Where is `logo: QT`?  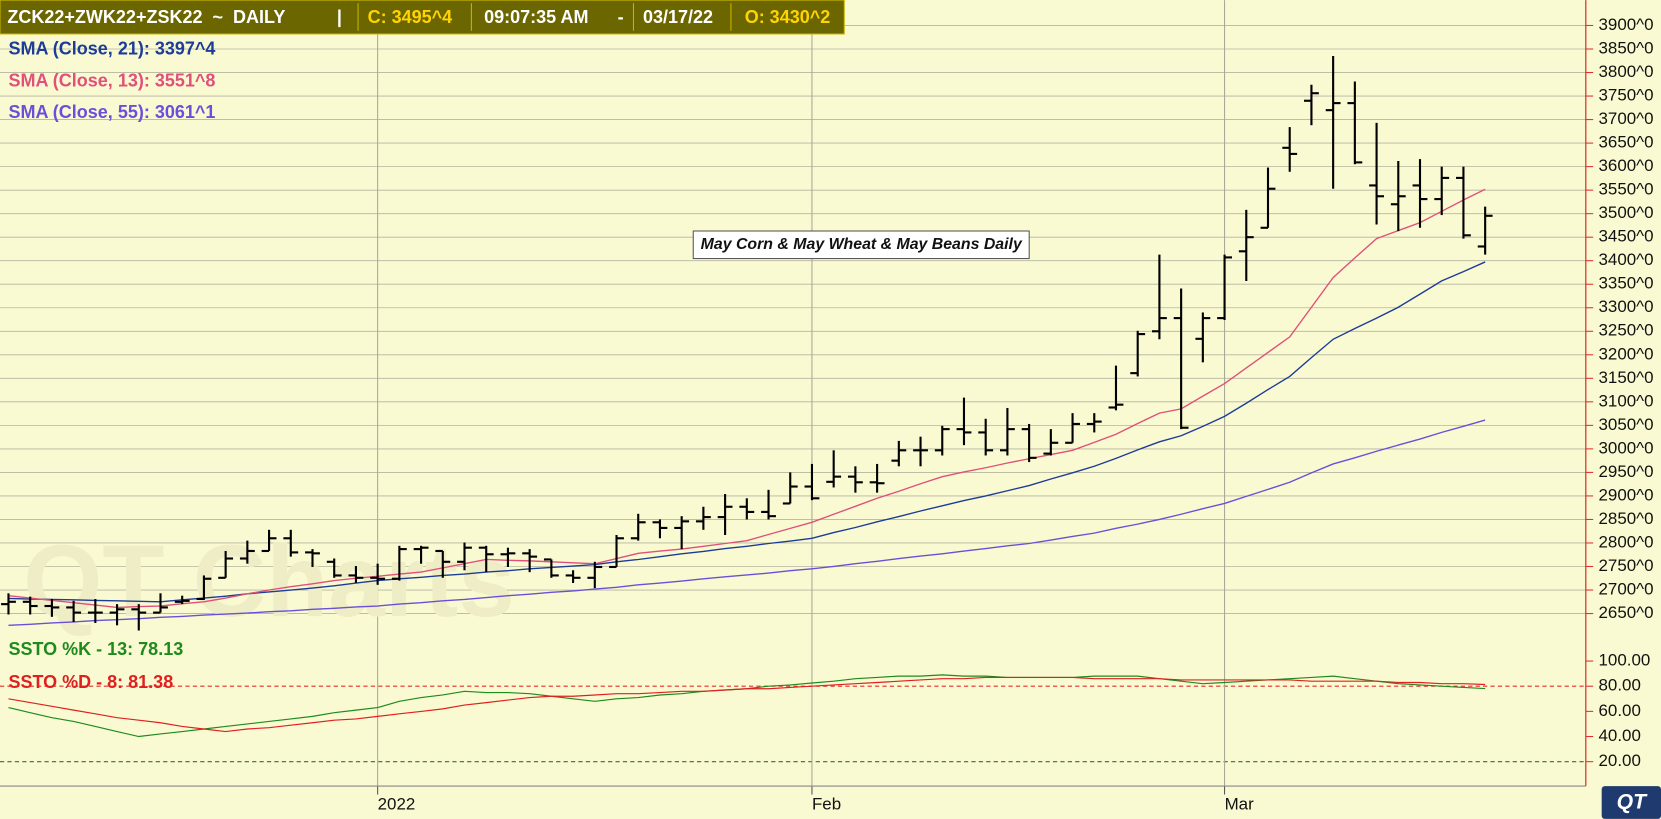
logo: QT is located at coordinates (1631, 802).